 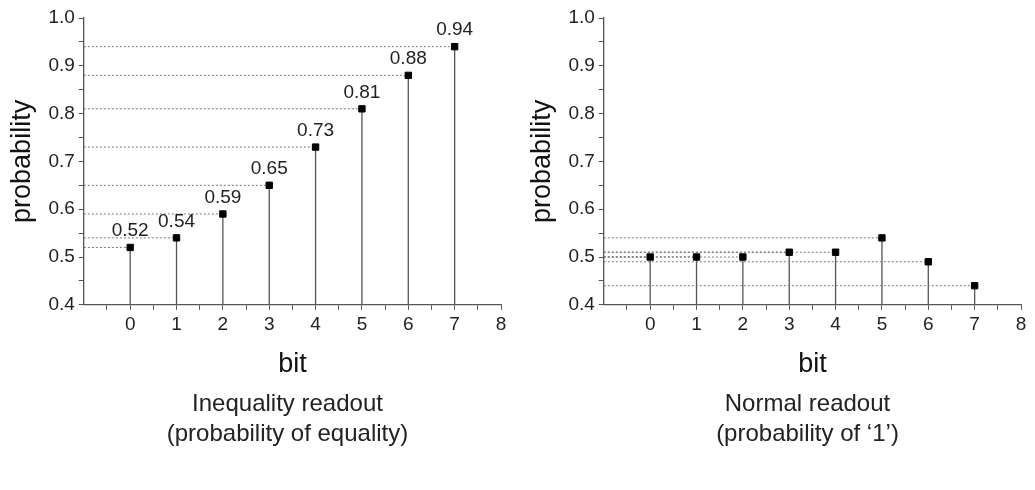 I want to click on data-label: 0.65, so click(x=269, y=168).